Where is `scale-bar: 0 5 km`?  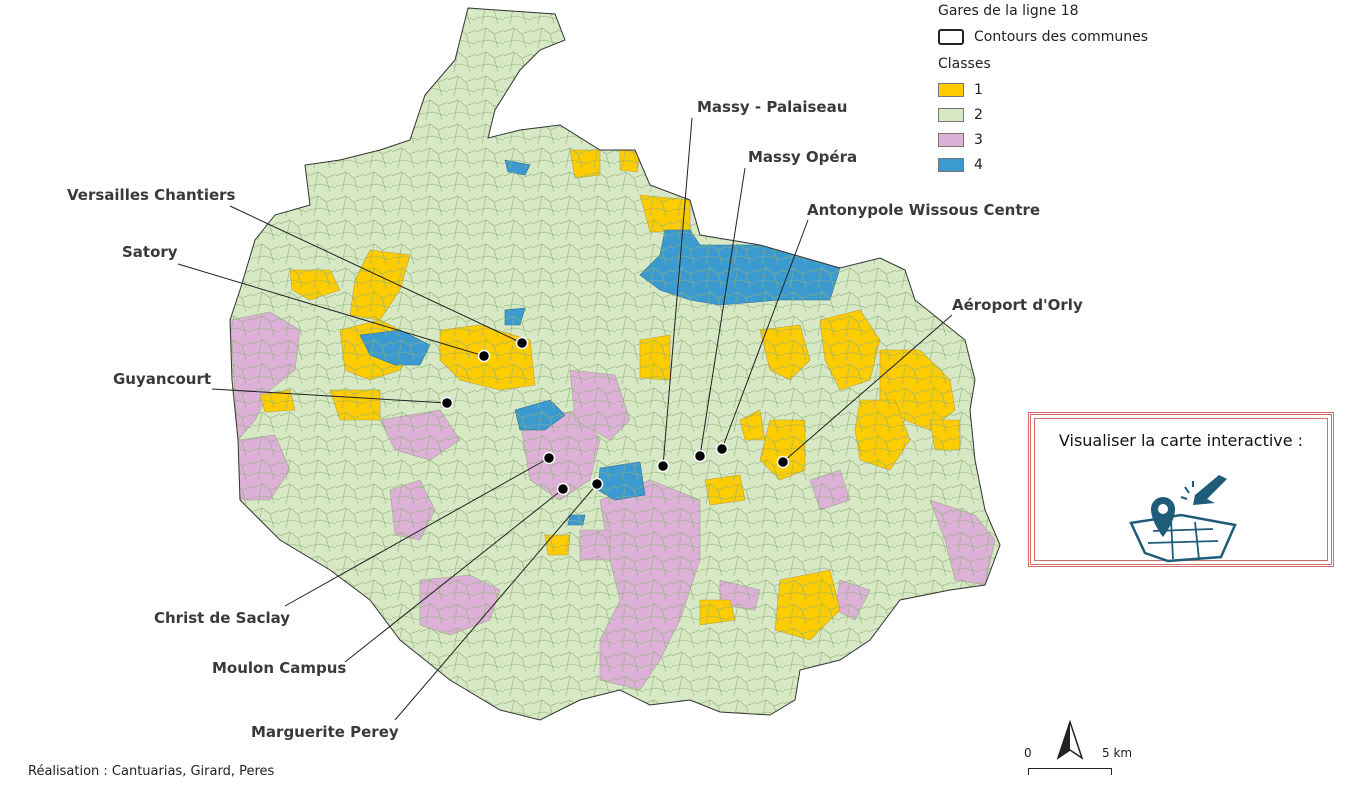
scale-bar: 0 5 km is located at coordinates (1080, 748).